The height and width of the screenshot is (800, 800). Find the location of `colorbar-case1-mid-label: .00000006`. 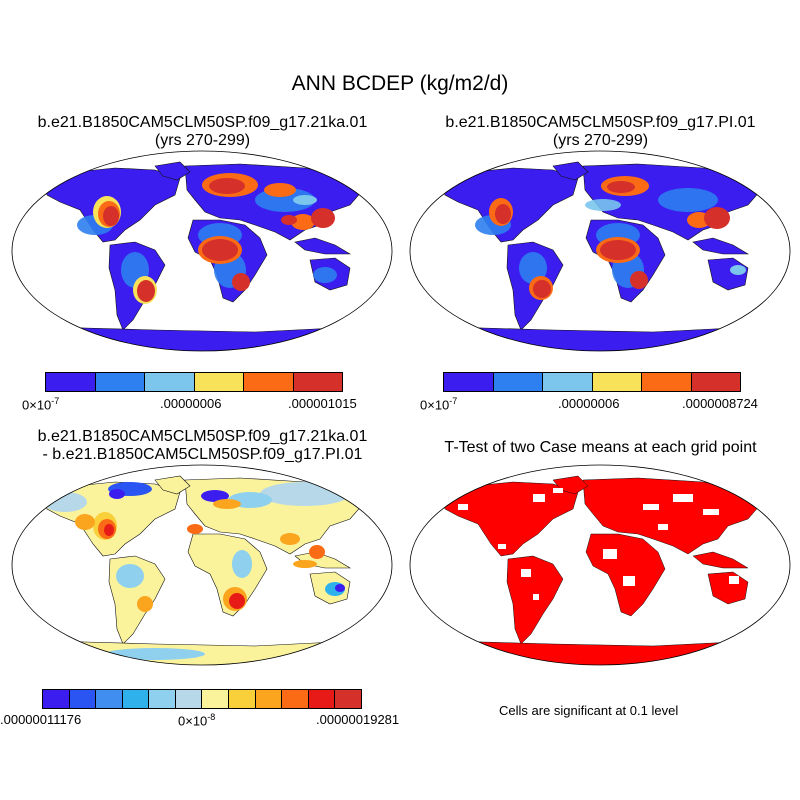

colorbar-case1-mid-label: .00000006 is located at coordinates (191, 403).